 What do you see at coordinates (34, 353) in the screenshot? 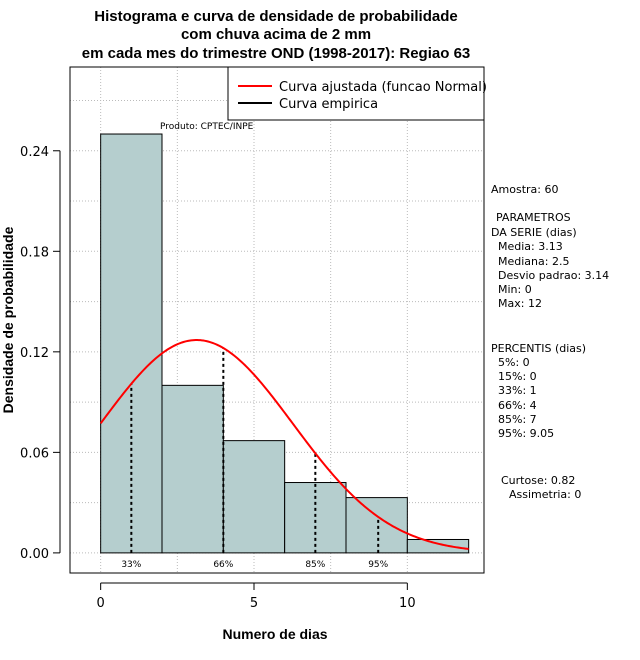
I see `y-tick-label: 0.12` at bounding box center [34, 353].